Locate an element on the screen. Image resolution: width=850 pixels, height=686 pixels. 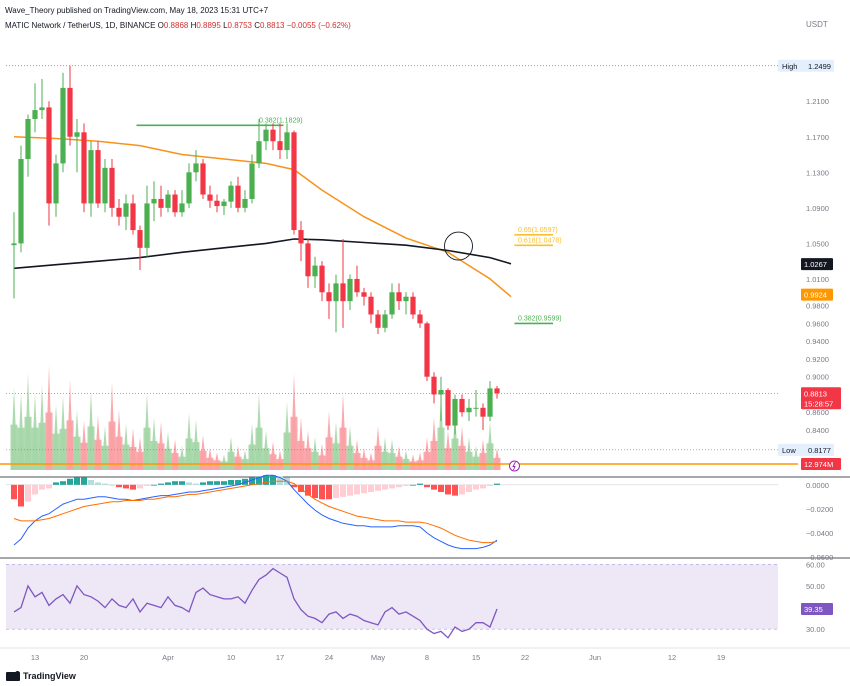
countdown-tag: 15:28:57 is located at coordinates (818, 403).